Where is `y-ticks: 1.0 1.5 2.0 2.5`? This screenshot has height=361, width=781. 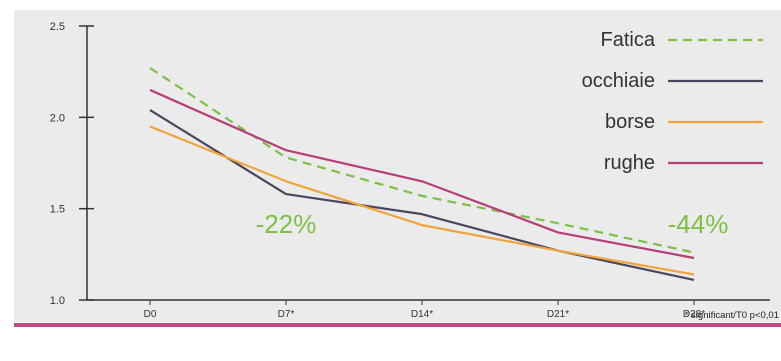 y-ticks: 1.0 1.5 2.0 2.5 is located at coordinates (72, 164).